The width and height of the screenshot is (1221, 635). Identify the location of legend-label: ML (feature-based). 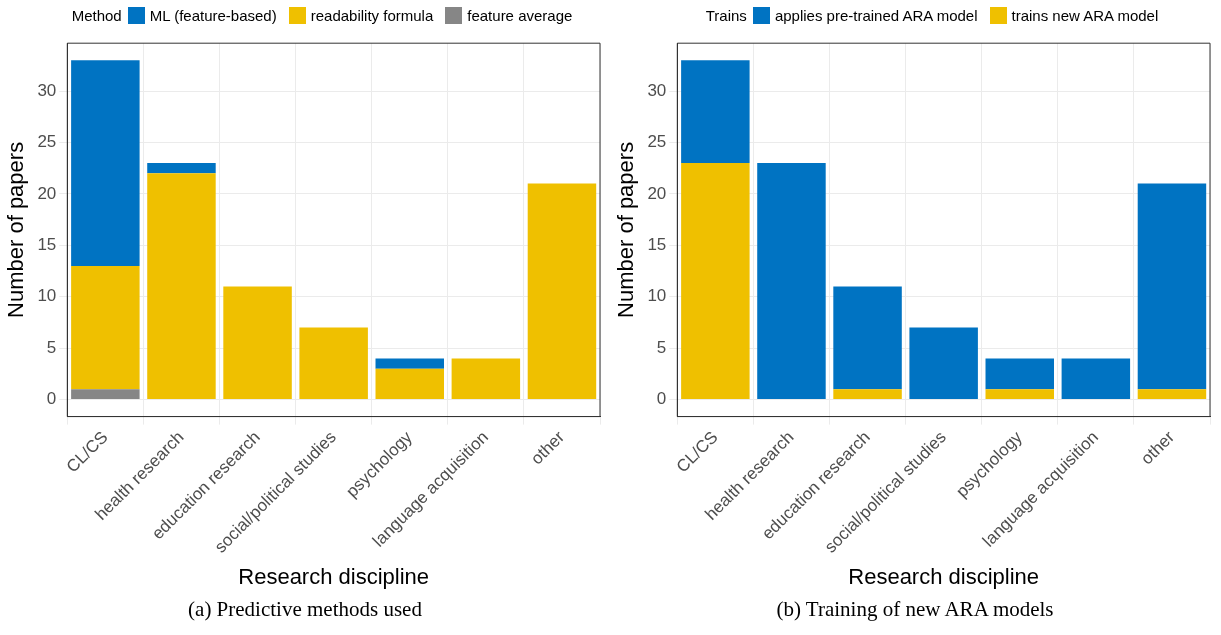
(213, 15).